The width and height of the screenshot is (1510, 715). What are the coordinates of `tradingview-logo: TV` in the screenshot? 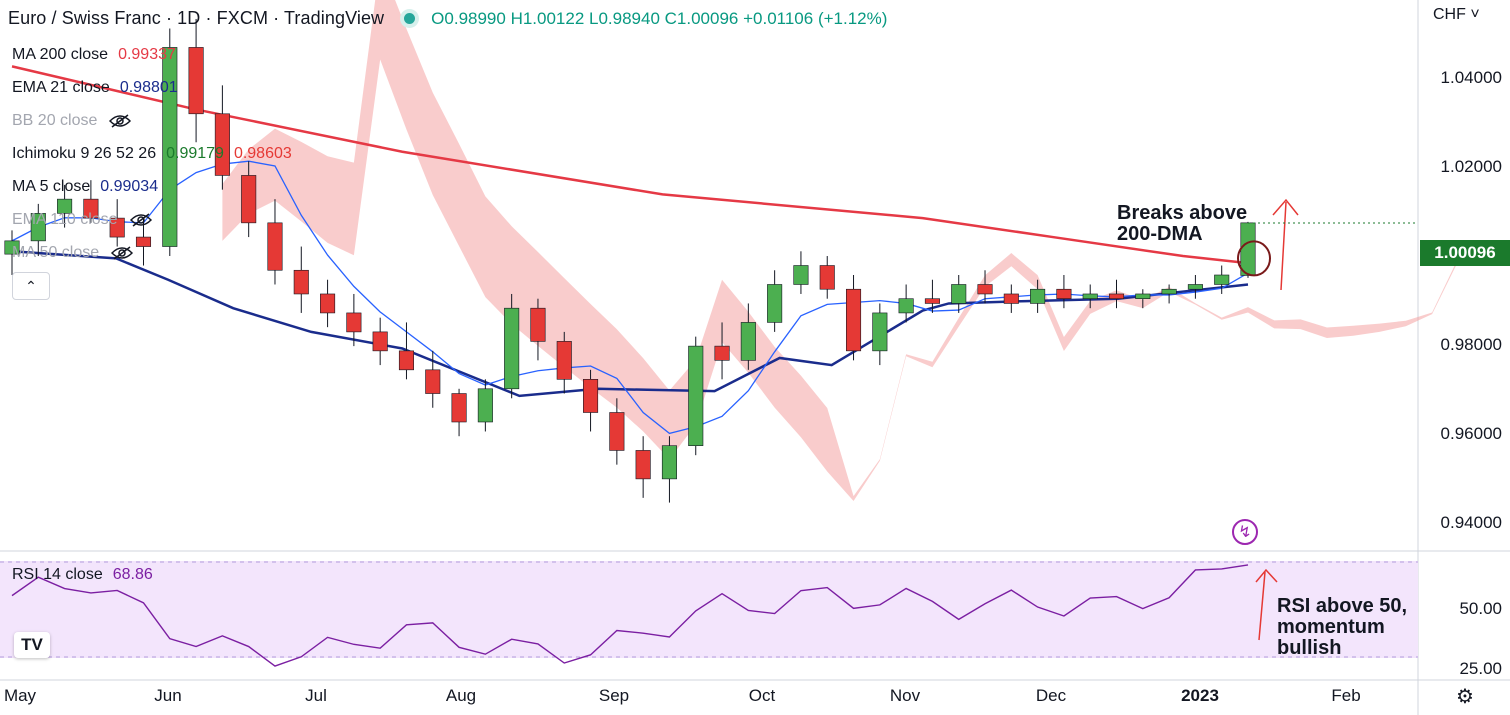 It's located at (32, 645).